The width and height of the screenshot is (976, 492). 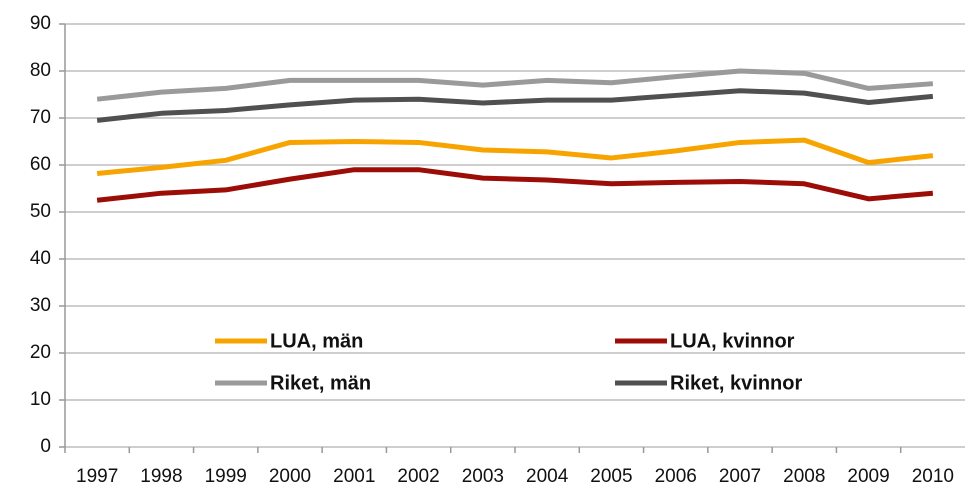 What do you see at coordinates (676, 476) in the screenshot?
I see `x-tick-label: 2006` at bounding box center [676, 476].